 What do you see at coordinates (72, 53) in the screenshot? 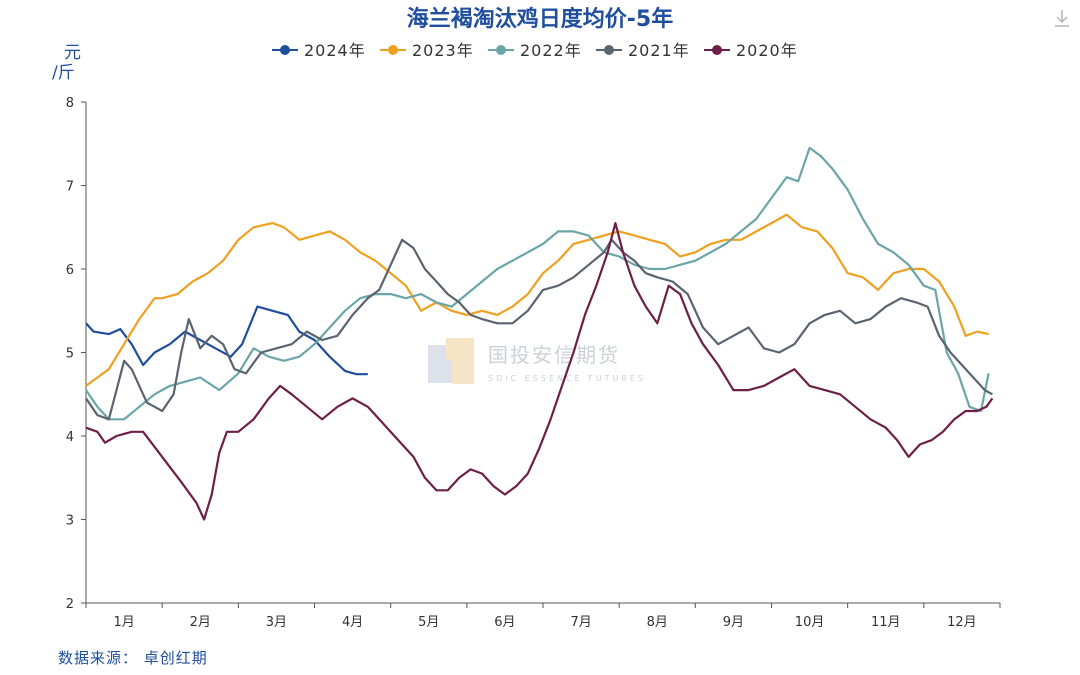
I see `y-axis-unit-top: 元` at bounding box center [72, 53].